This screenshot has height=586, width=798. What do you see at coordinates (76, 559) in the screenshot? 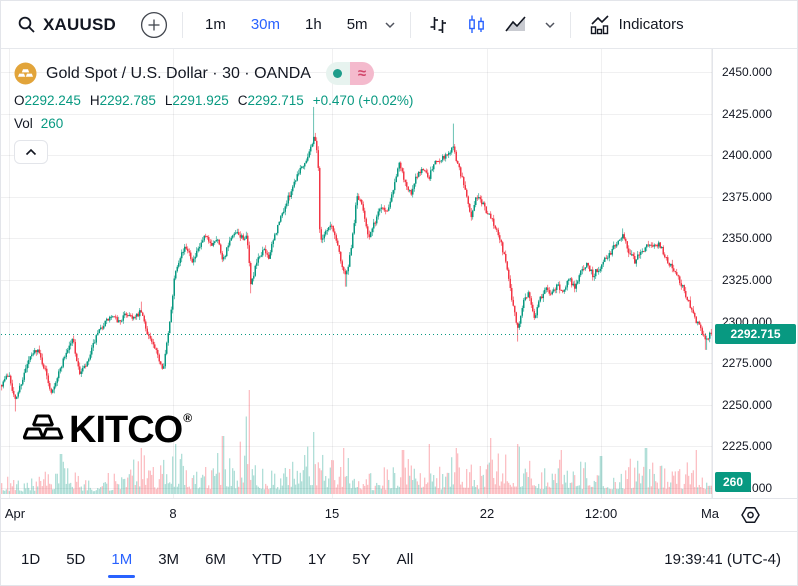
I see `range-button-5D: 5D` at bounding box center [76, 559].